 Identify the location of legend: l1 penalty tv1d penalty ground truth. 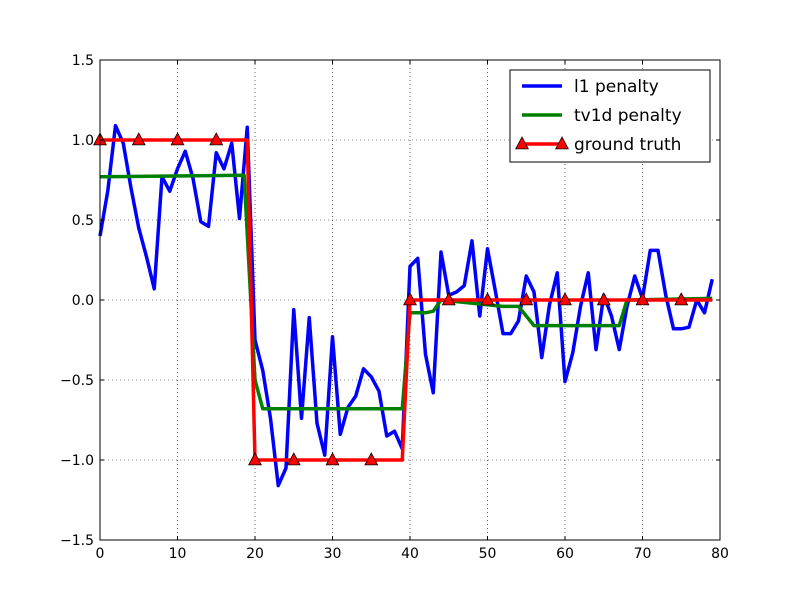
(610, 116).